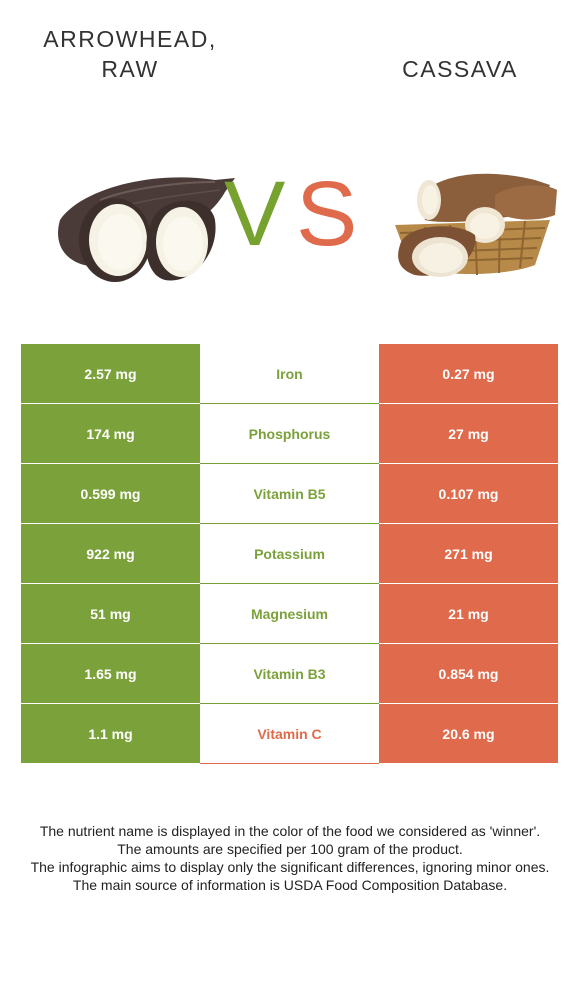 This screenshot has width=580, height=994. I want to click on left-food-title: ARROWHEAD, RAW, so click(130, 54).